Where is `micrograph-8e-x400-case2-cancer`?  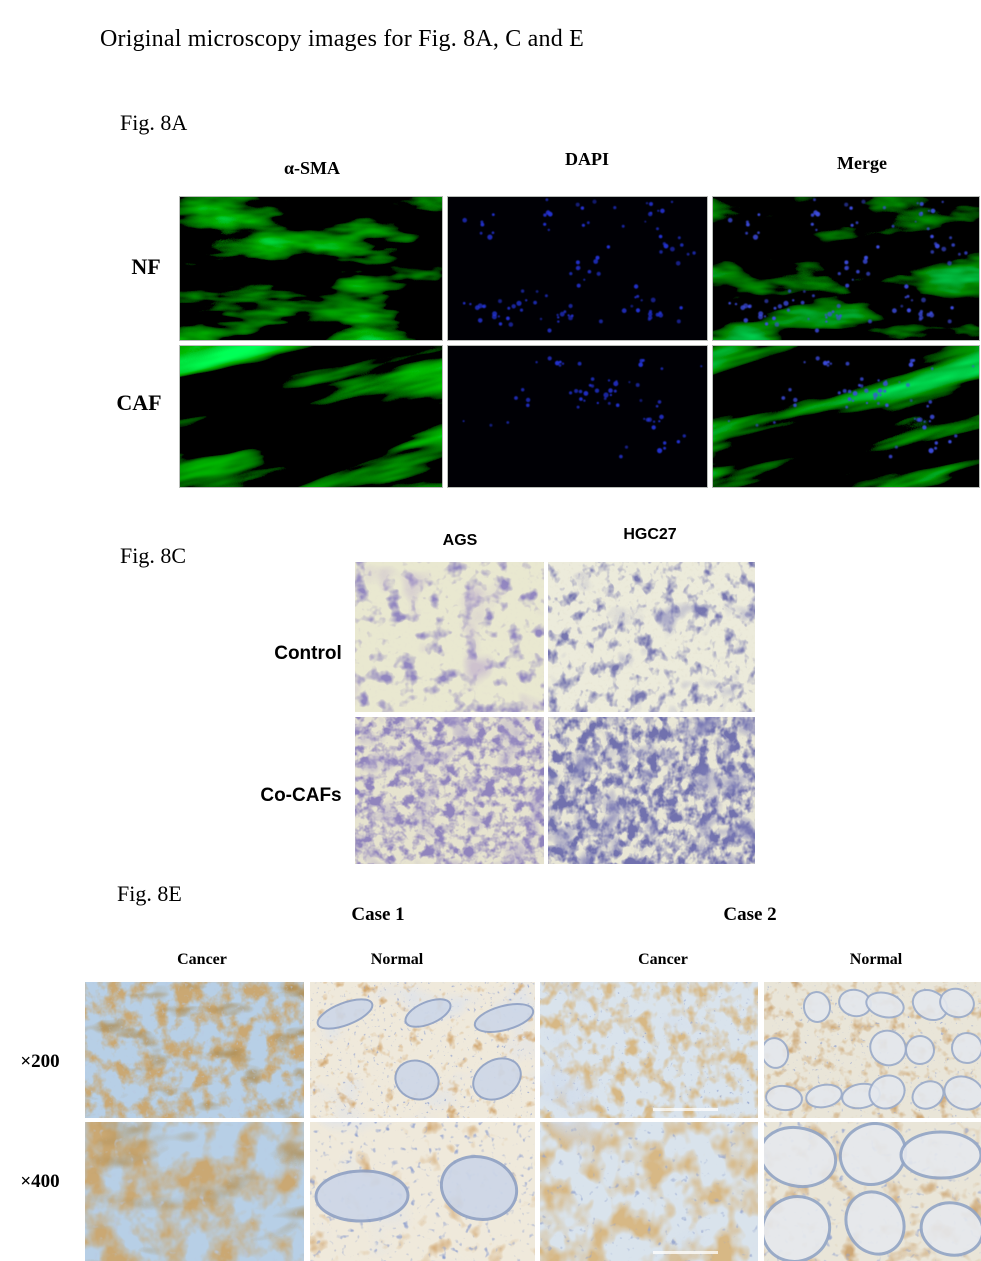
micrograph-8e-x400-case2-cancer is located at coordinates (649, 1191).